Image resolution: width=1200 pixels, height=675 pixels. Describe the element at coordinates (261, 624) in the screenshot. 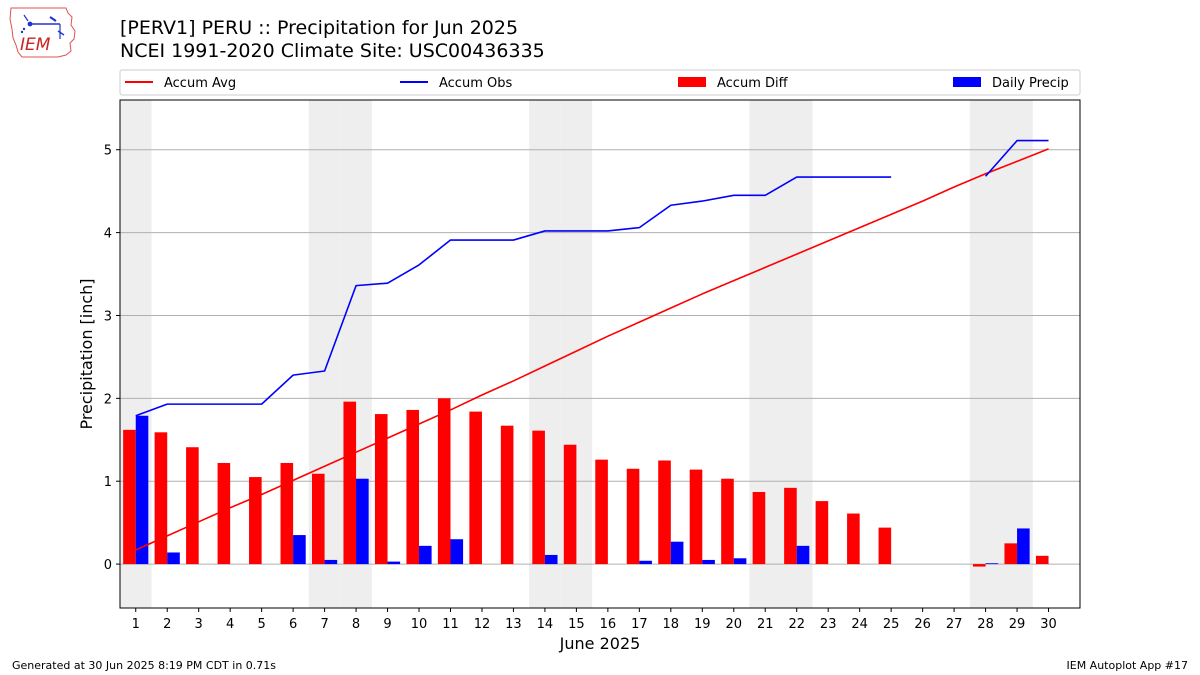

I see `x-tick-label: 5` at that location.